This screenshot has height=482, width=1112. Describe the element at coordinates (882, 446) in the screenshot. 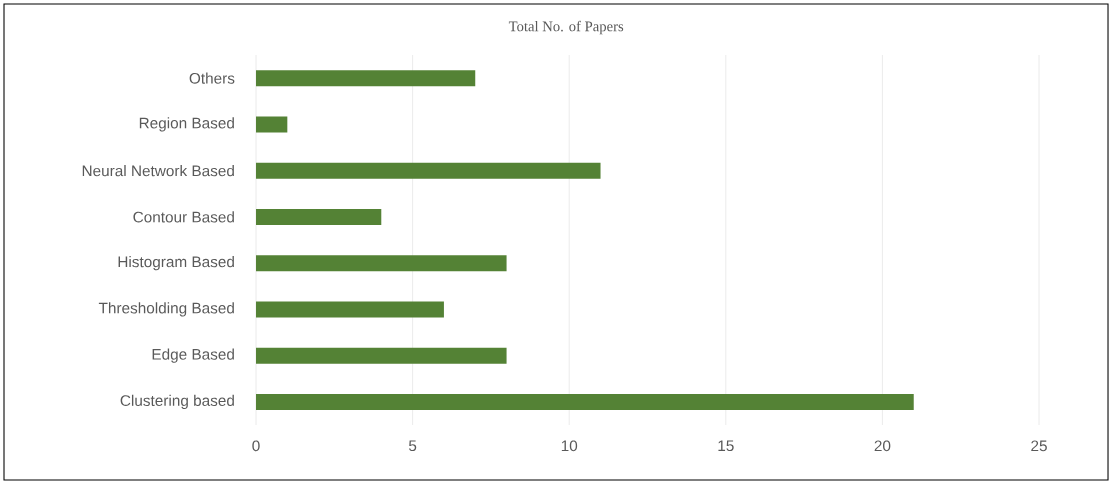

I see `x-tick-label: 20` at that location.